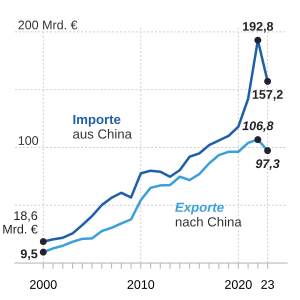  I want to click on data-label: 9,5, so click(29, 254).